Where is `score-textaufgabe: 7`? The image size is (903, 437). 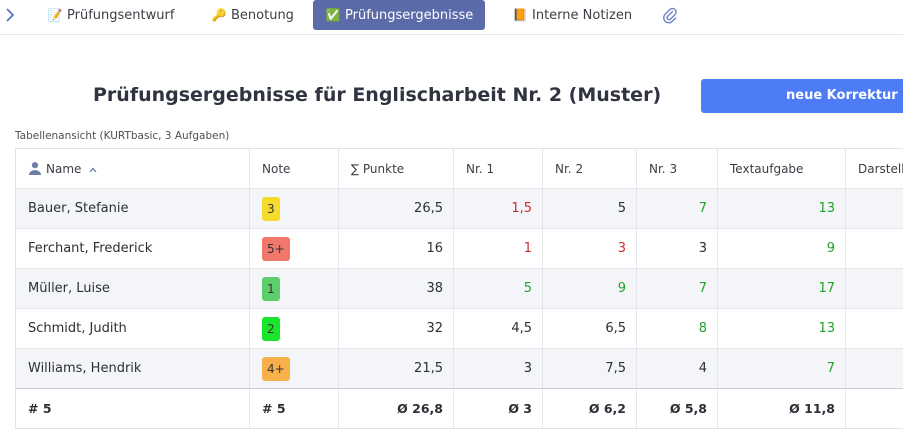 score-textaufgabe: 7 is located at coordinates (782, 368).